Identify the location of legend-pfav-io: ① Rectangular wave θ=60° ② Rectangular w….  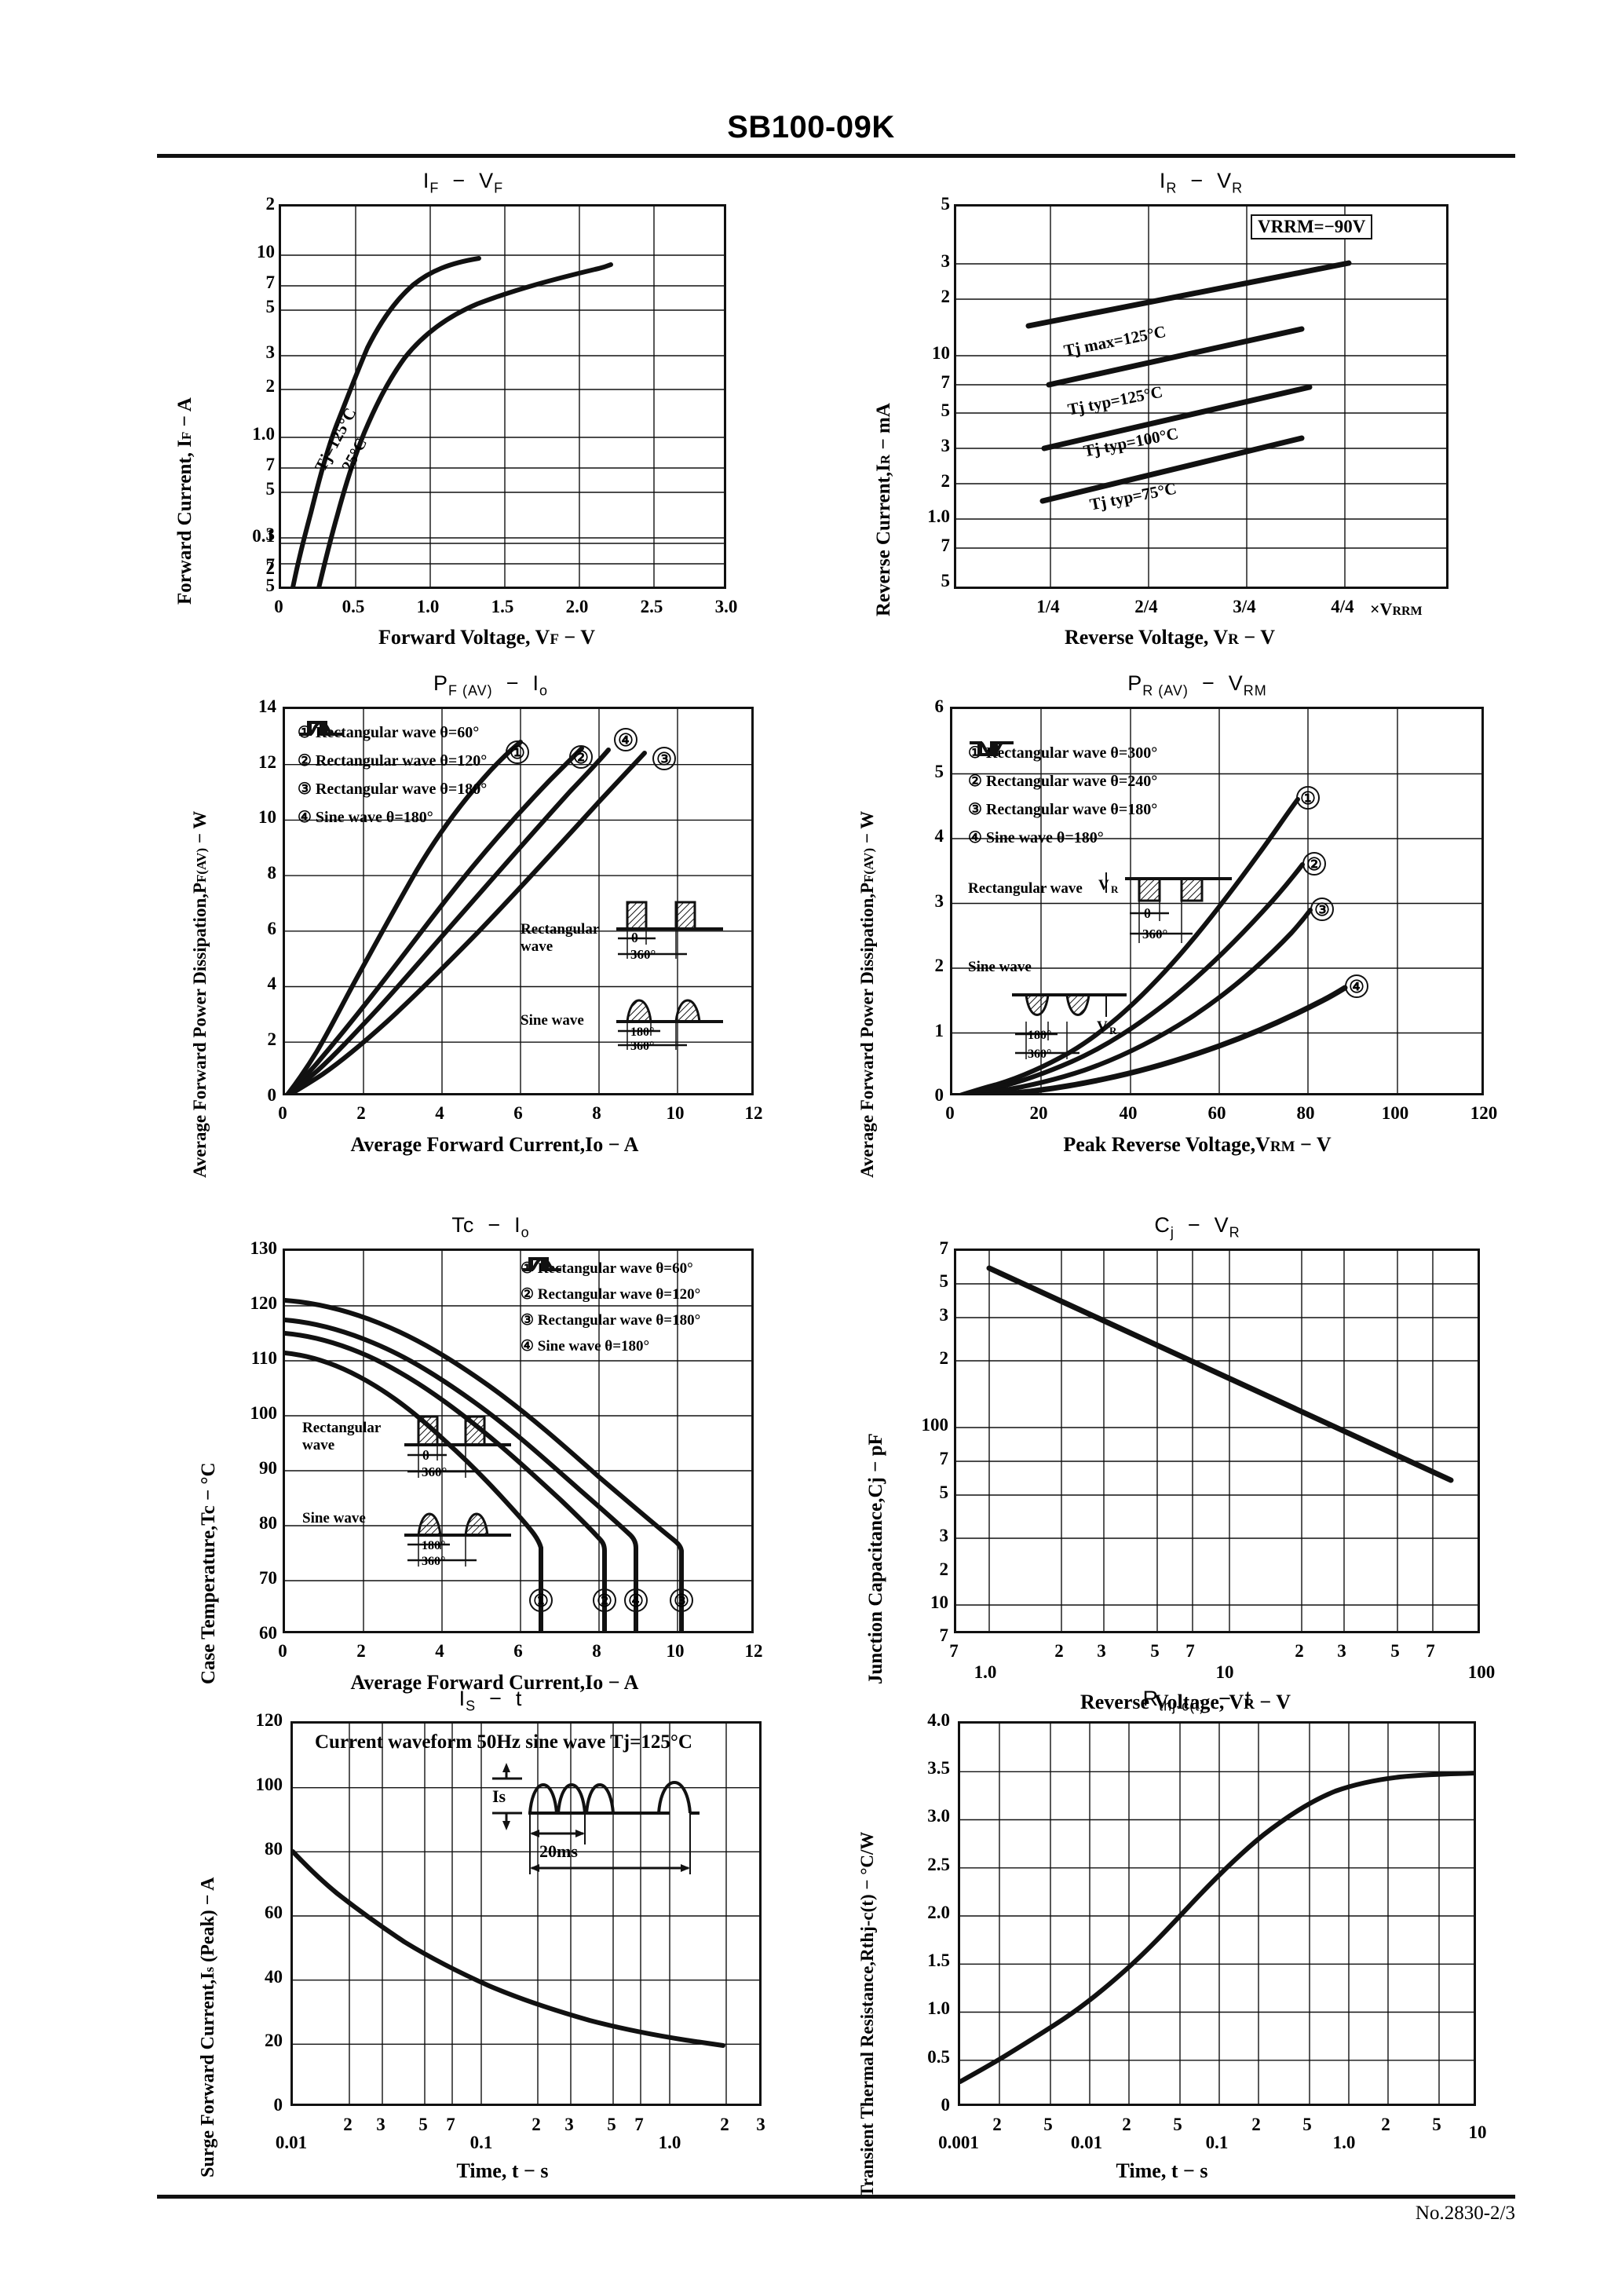
(396, 775).